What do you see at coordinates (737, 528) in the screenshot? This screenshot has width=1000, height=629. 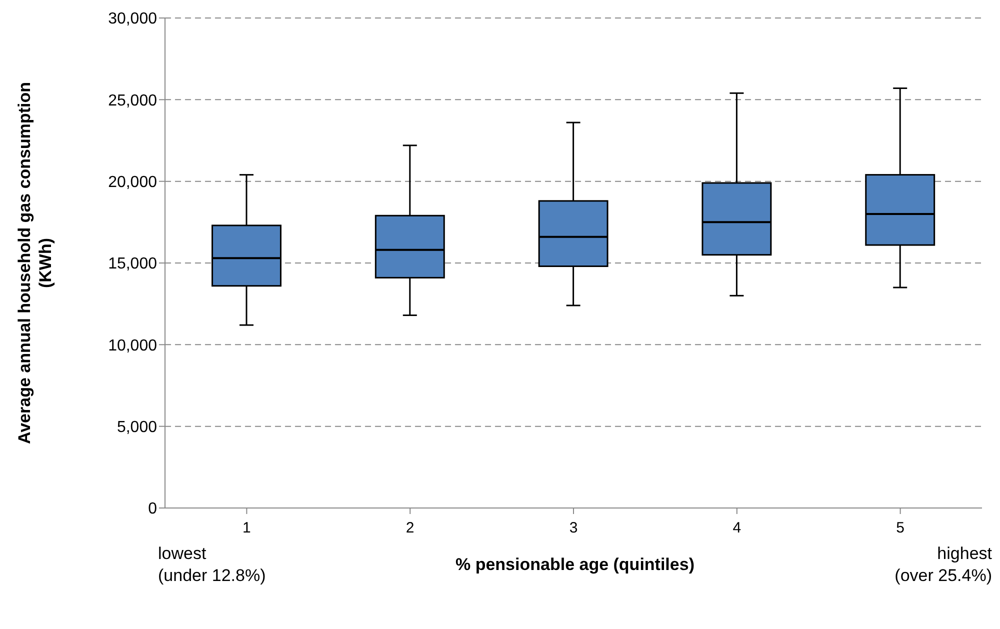 I see `x-tick-label: 4` at bounding box center [737, 528].